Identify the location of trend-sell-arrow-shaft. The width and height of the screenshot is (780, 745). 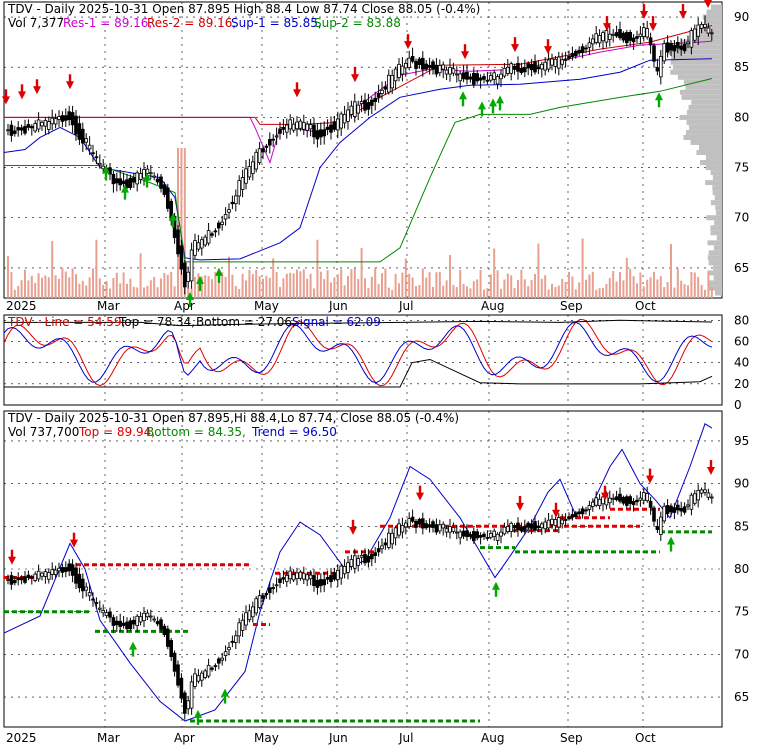
(556, 506).